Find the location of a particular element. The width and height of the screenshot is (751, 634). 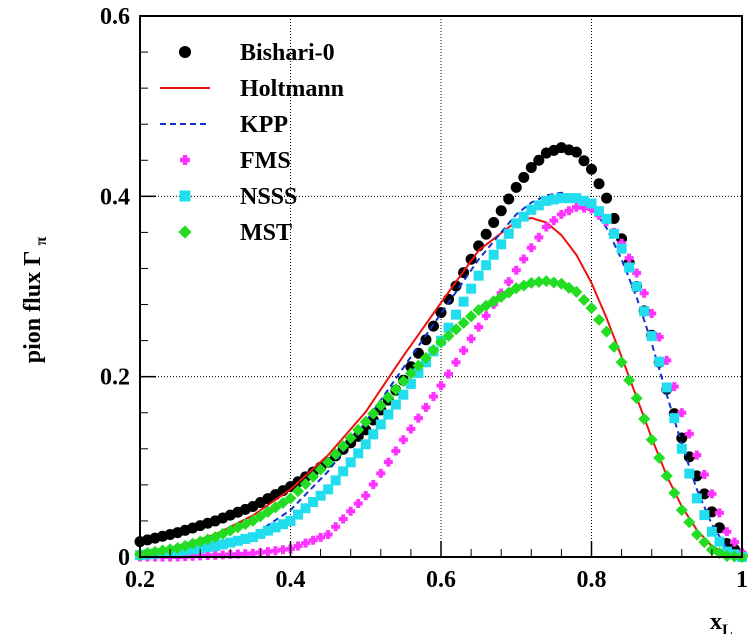

x-axis-label: xL is located at coordinates (721, 621).